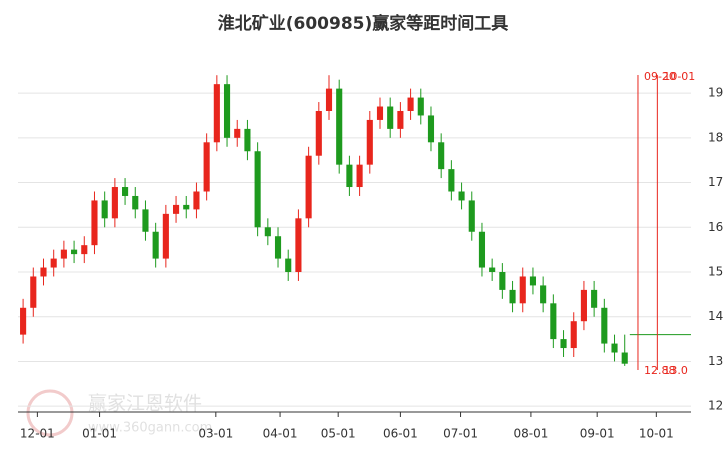  Describe the element at coordinates (715, 137) in the screenshot. I see `y-tick-label: 18` at that location.